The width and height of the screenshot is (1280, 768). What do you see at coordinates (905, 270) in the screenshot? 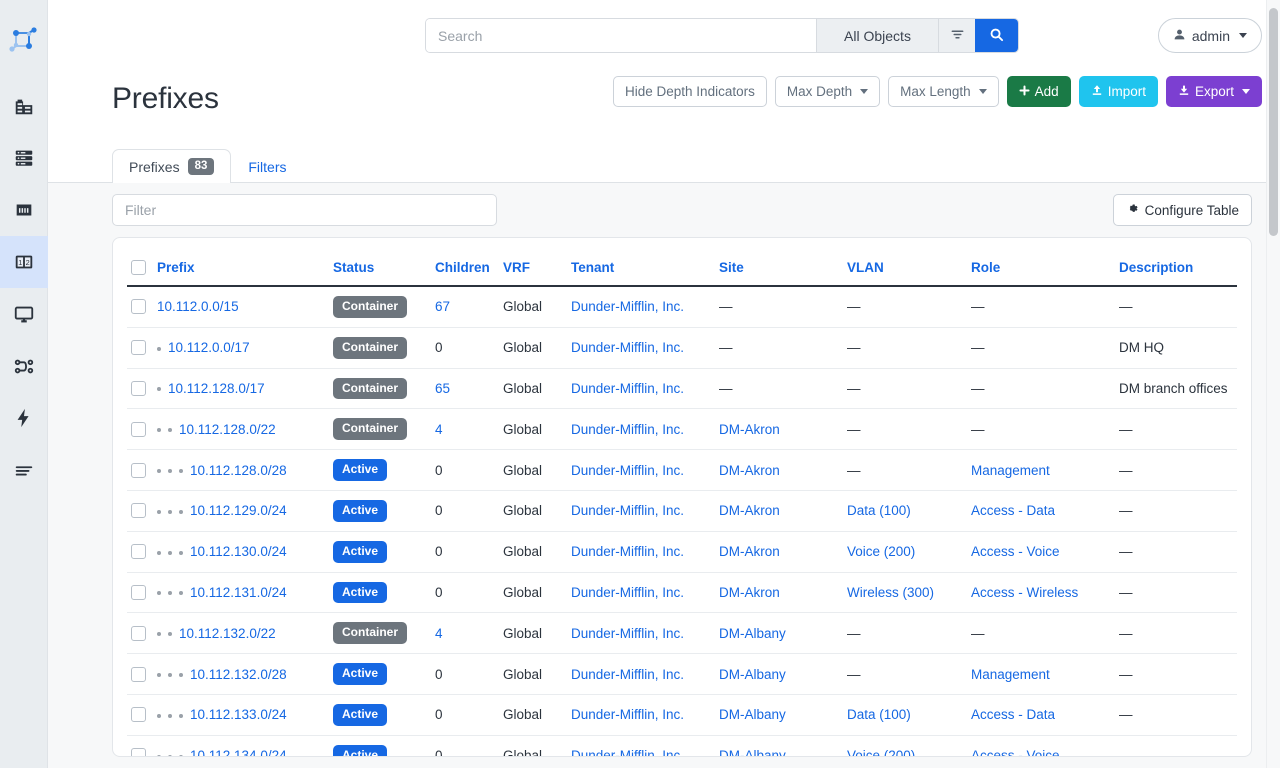
I see `column-header-vlan: VLAN` at bounding box center [905, 270].